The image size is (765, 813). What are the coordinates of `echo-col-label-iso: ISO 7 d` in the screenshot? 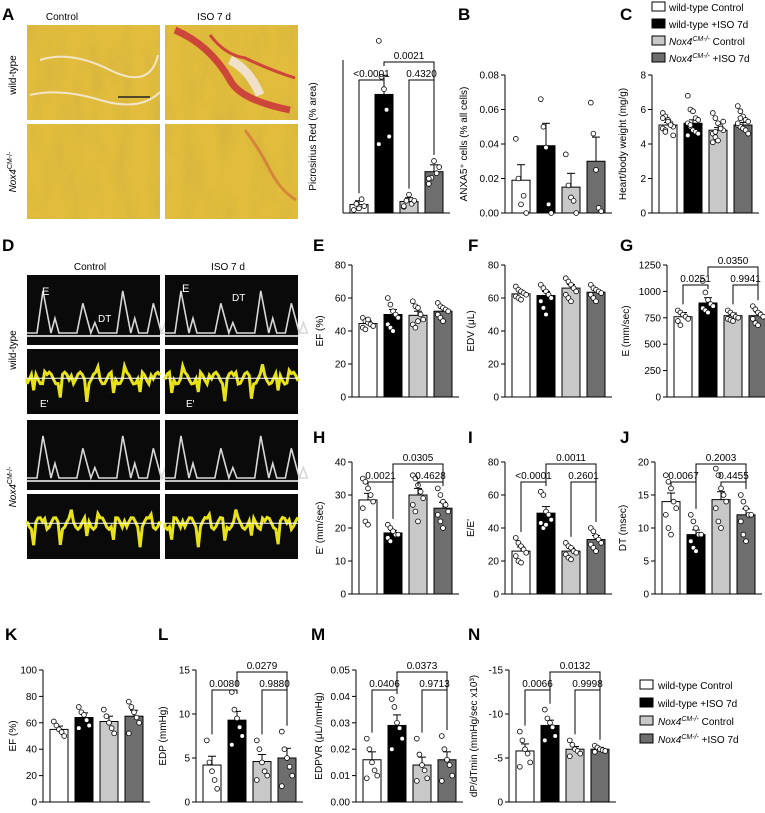 It's located at (228, 267).